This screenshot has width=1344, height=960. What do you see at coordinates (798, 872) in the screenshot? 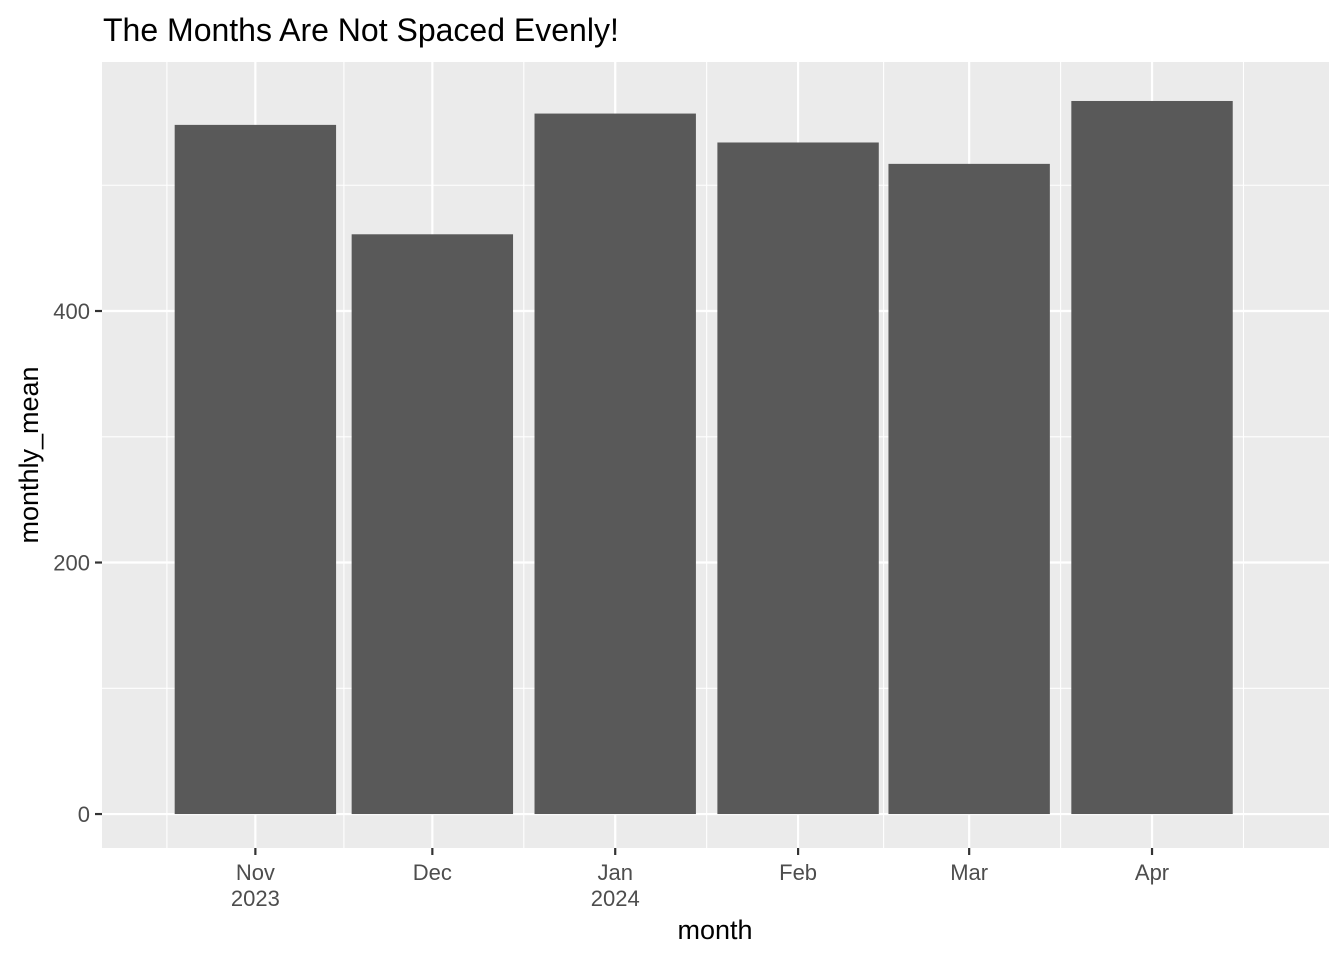
I see `x-tick-label: Feb` at bounding box center [798, 872].